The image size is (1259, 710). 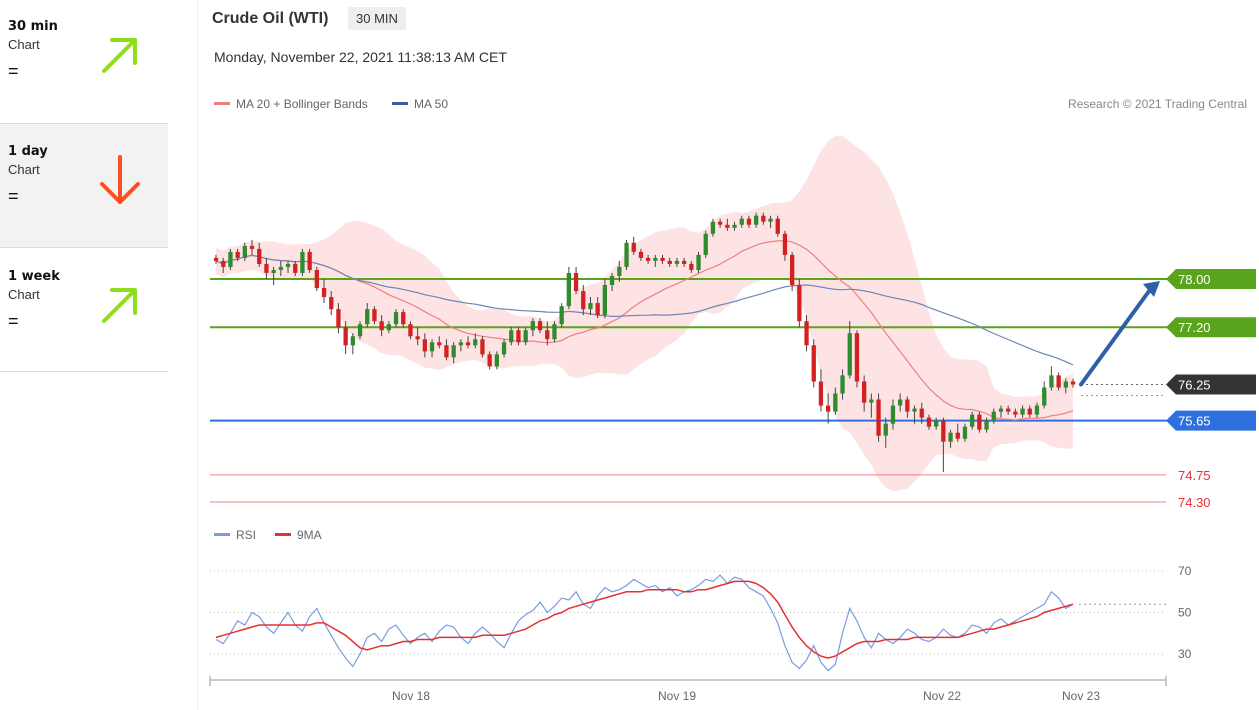 What do you see at coordinates (1194, 327) in the screenshot?
I see `level-label-77.20: 77.20` at bounding box center [1194, 327].